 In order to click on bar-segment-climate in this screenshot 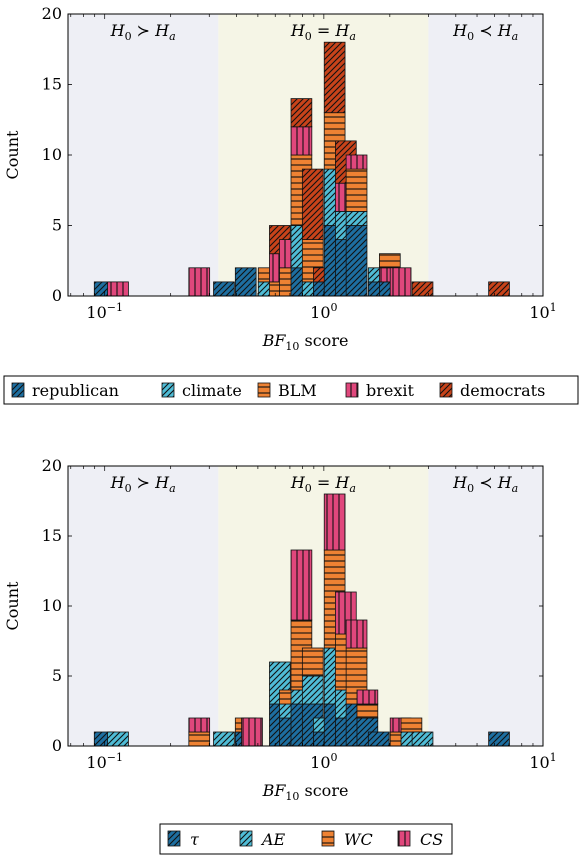, I will do `click(356, 218)`.